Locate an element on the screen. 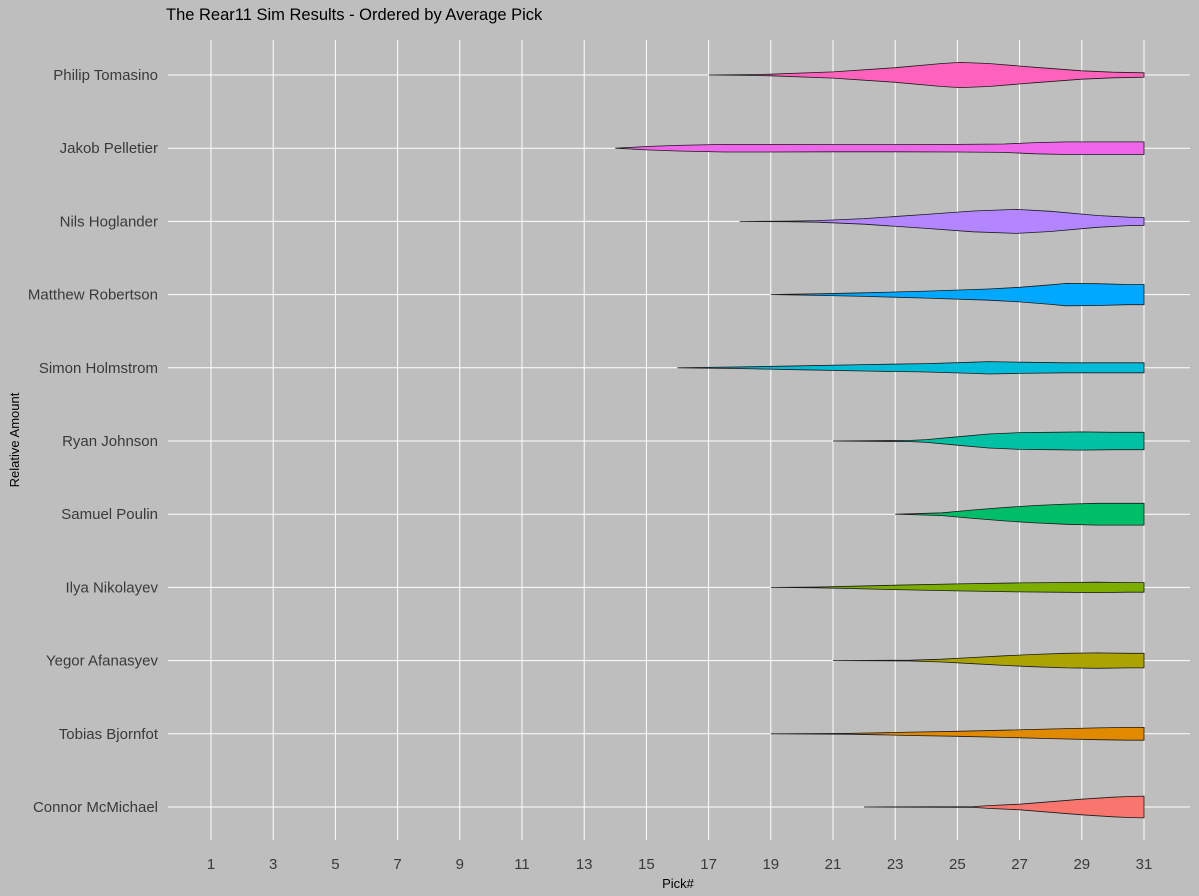  player-label: Tobias Bjornfot is located at coordinates (109, 734).